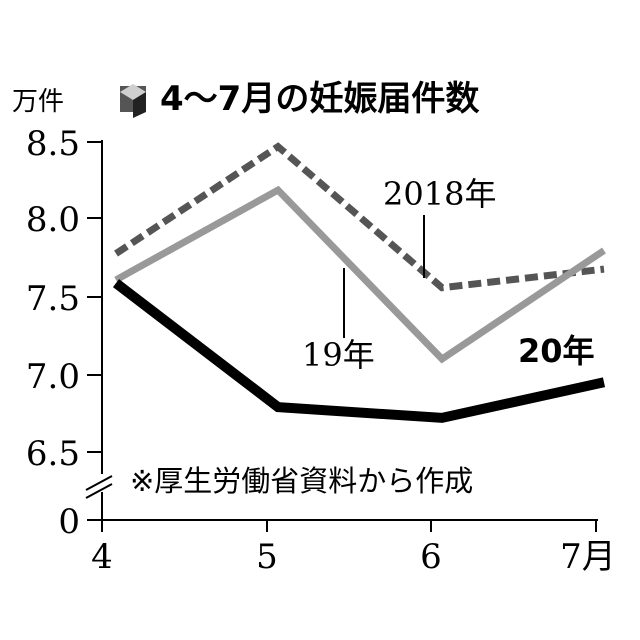 The image size is (640, 640). Describe the element at coordinates (102, 557) in the screenshot. I see `x-tick-label: 4` at that location.